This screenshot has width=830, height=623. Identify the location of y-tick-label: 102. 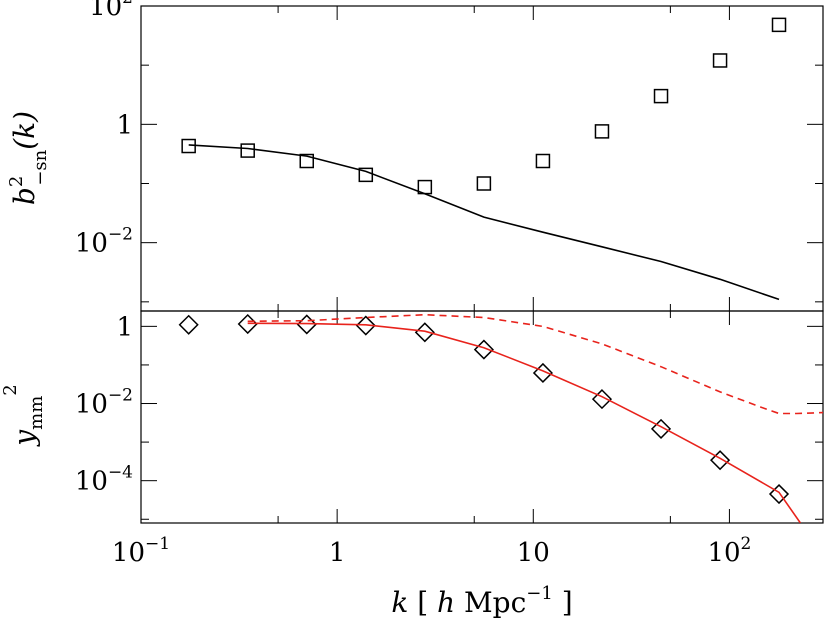
(111, 11).